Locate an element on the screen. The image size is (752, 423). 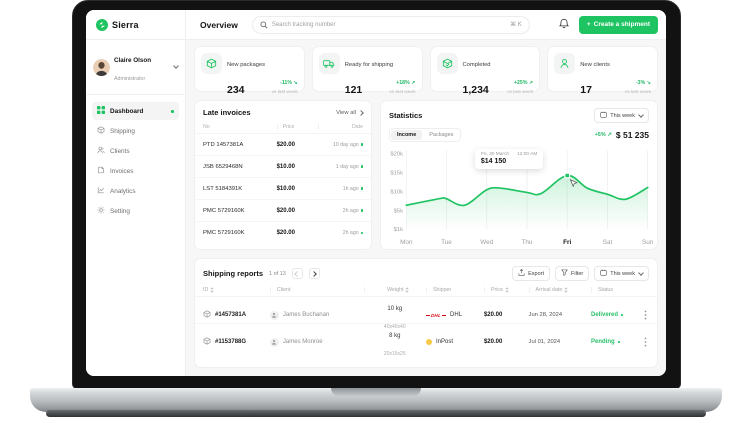
sidebar-item-label: Clients is located at coordinates (120, 151).